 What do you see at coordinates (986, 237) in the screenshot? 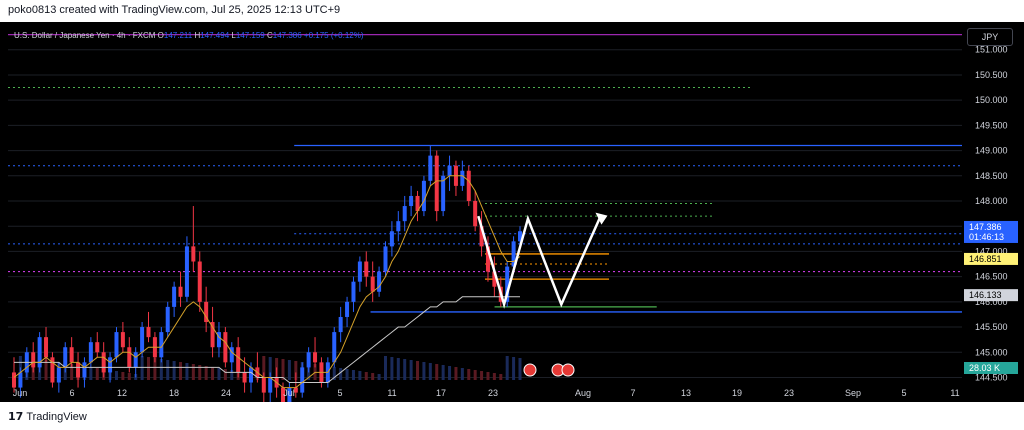
I see `price-label-countdown: 01:46:13` at bounding box center [986, 237].